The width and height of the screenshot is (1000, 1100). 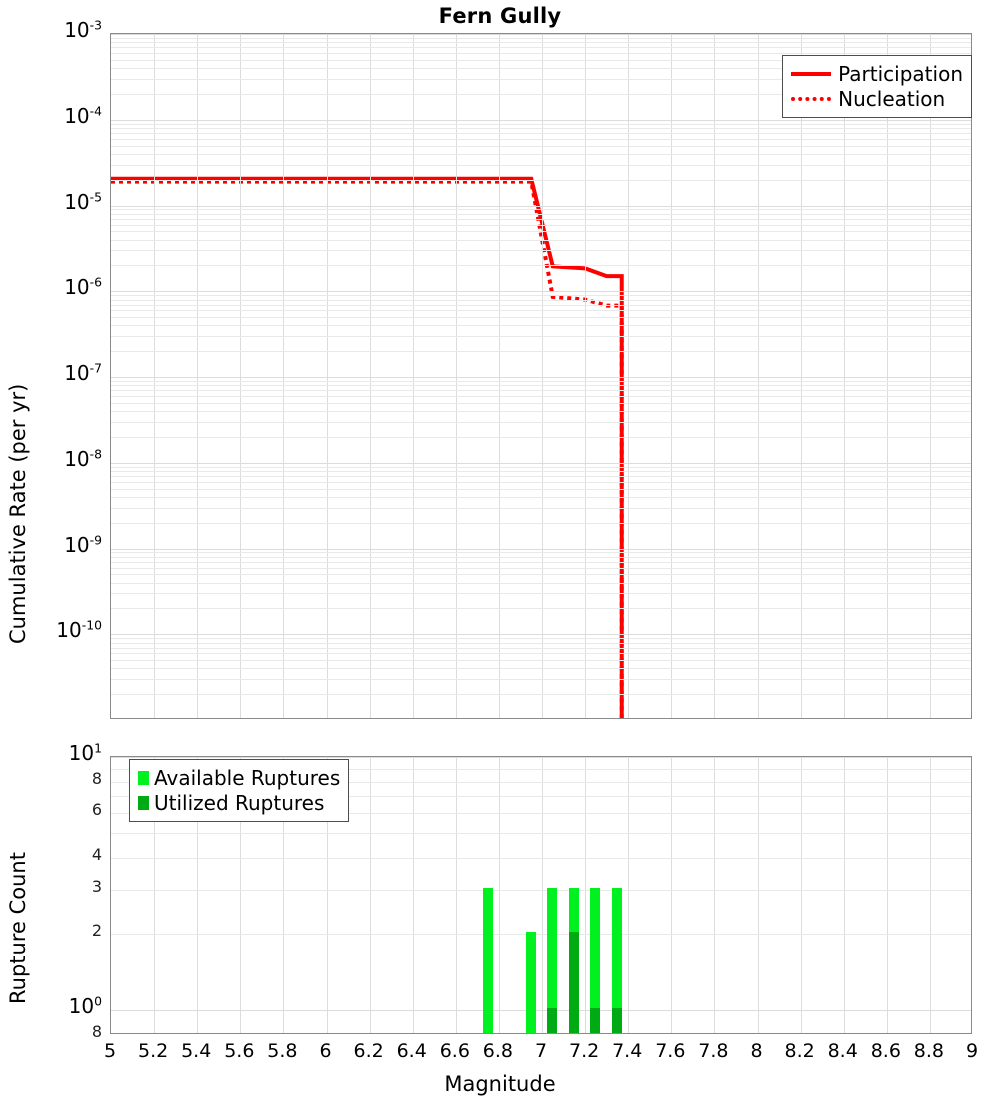 What do you see at coordinates (79, 630) in the screenshot?
I see `y-tick-label: 10⁻¹⁰` at bounding box center [79, 630].